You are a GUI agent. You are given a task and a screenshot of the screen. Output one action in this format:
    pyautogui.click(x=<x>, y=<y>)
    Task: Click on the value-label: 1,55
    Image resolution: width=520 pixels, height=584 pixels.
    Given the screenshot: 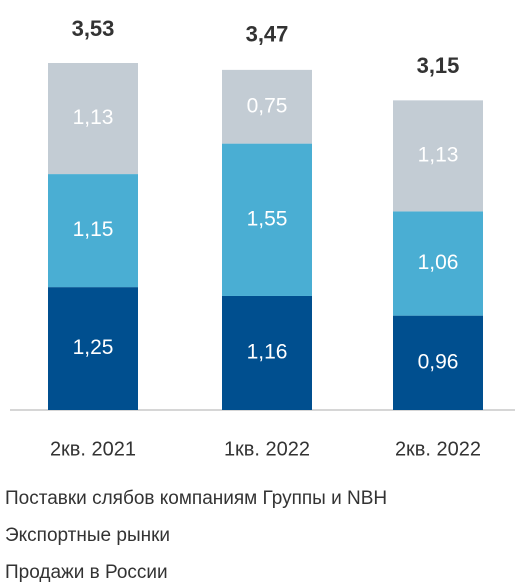 What is the action you would take?
    pyautogui.click(x=267, y=218)
    